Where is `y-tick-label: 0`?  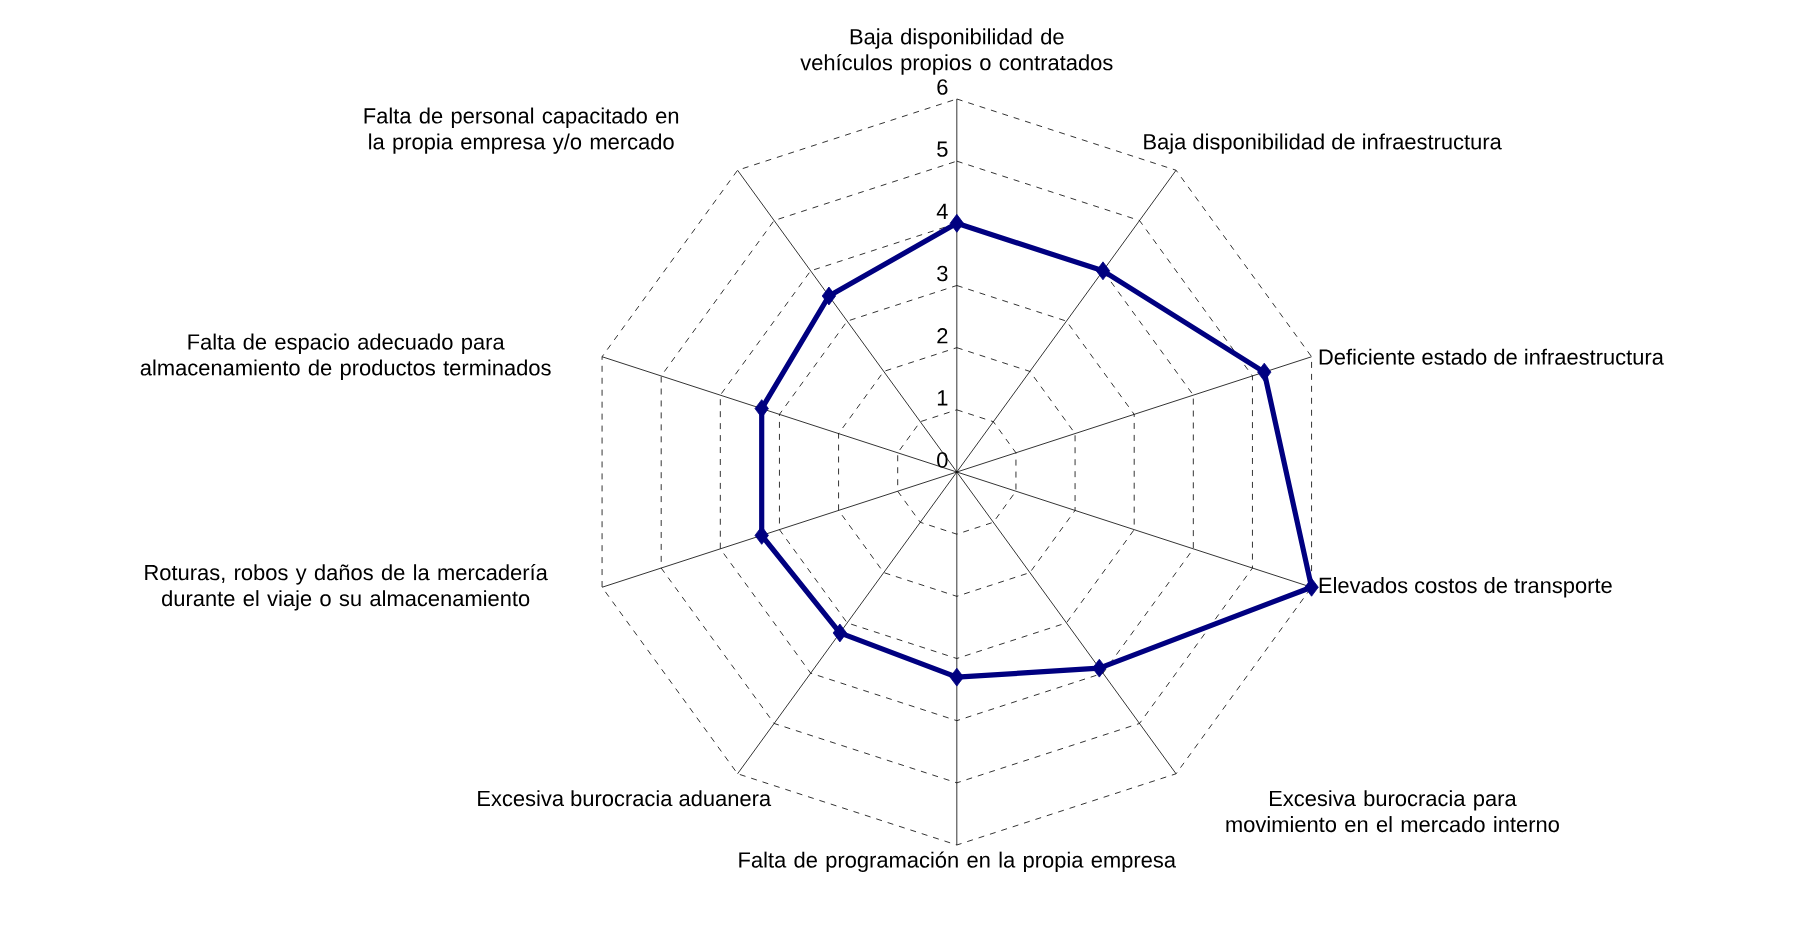
y-tick-label: 0 is located at coordinates (942, 460).